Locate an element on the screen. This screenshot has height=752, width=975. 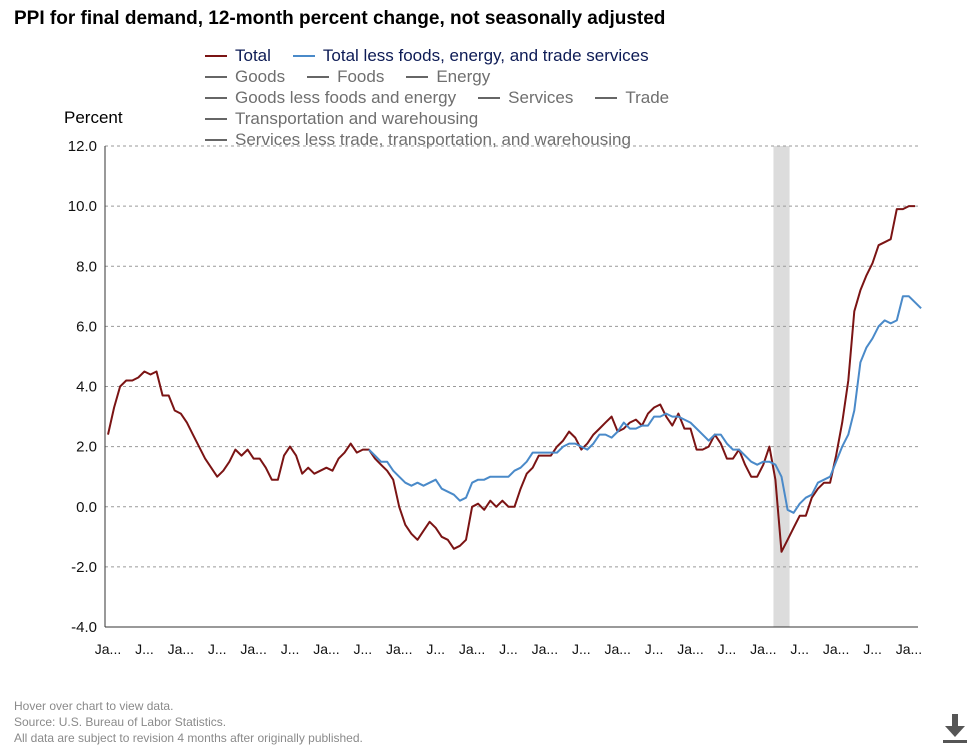
legend-row: Goods Foods Energy is located at coordinates (448, 76).